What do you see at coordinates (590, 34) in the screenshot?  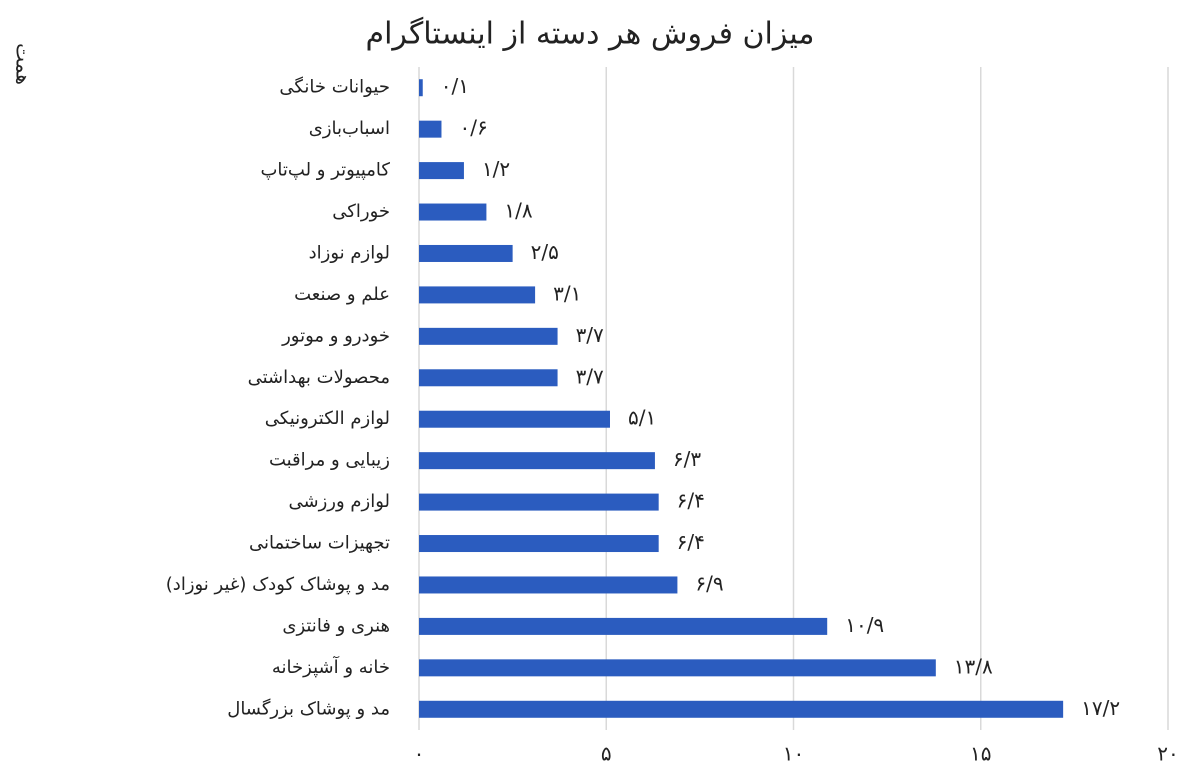 I see `chart-title: میزان فروش هر دسته از اینستاگرام` at bounding box center [590, 34].